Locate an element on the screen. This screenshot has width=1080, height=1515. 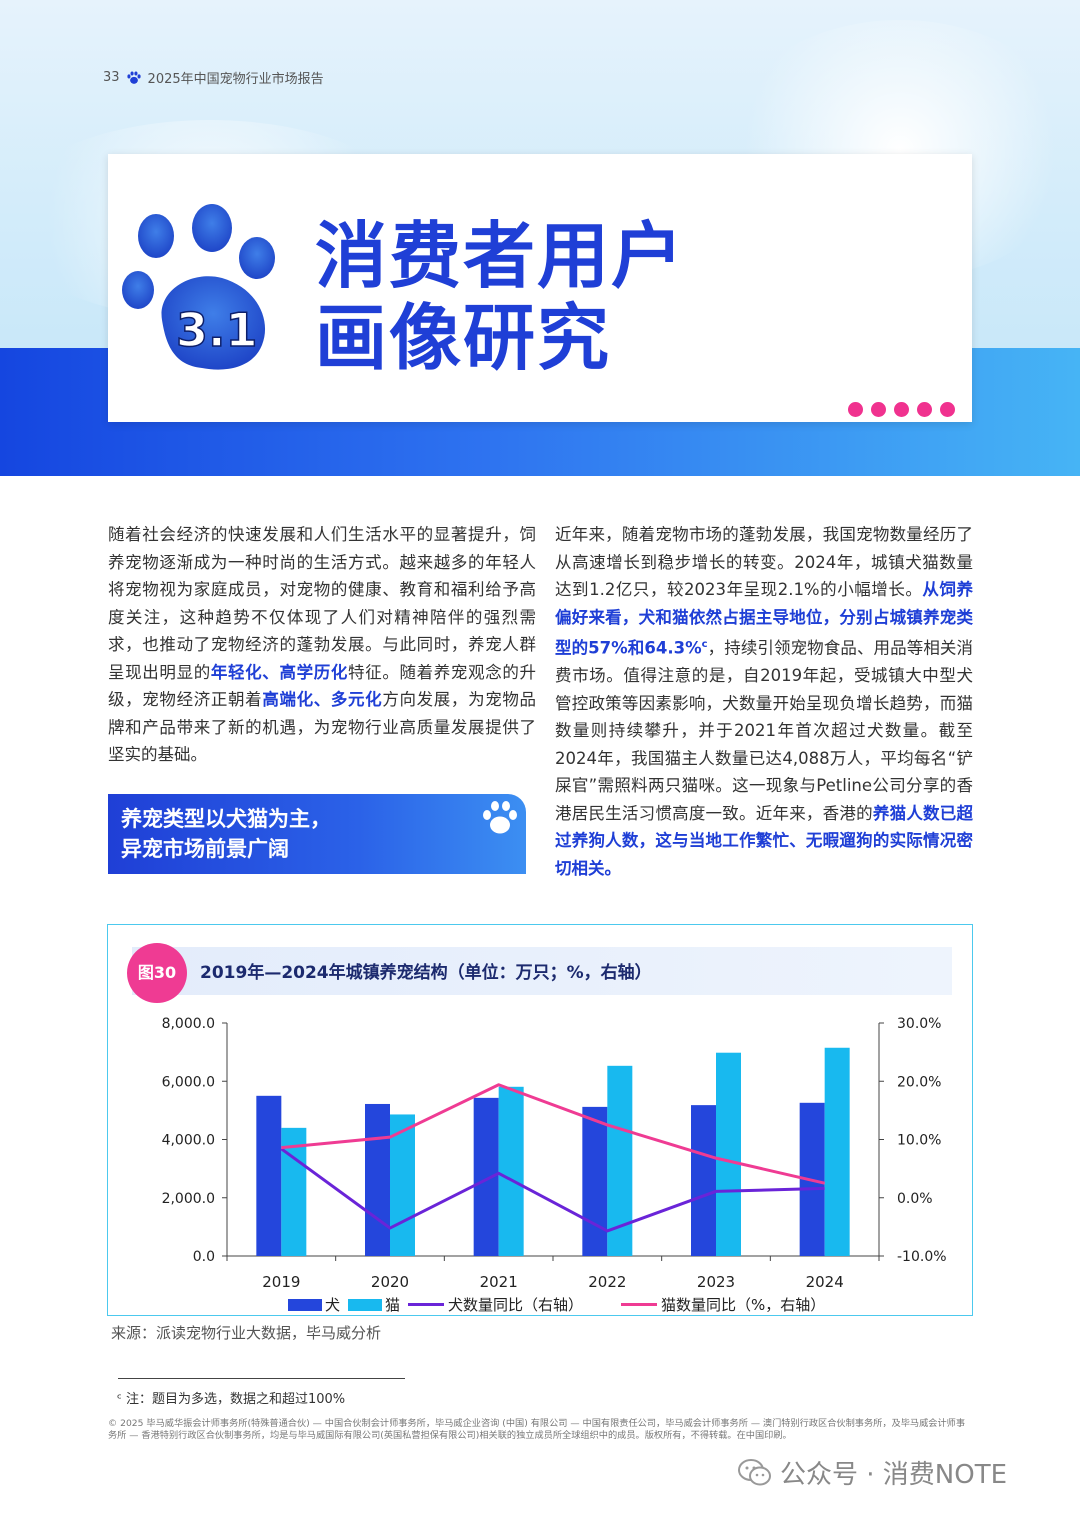
watermark-text: 公众号 · 消费NOTE is located at coordinates (894, 1475).